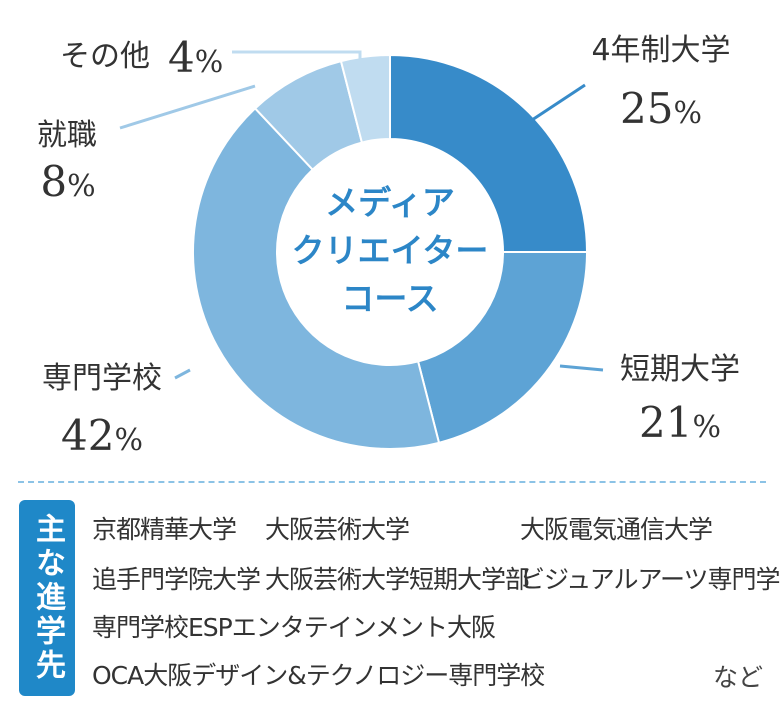 Image resolution: width=780 pixels, height=720 pixels. What do you see at coordinates (318, 675) in the screenshot?
I see `destination-item: OCA大阪デザイン&テクノロジー専門学校` at bounding box center [318, 675].